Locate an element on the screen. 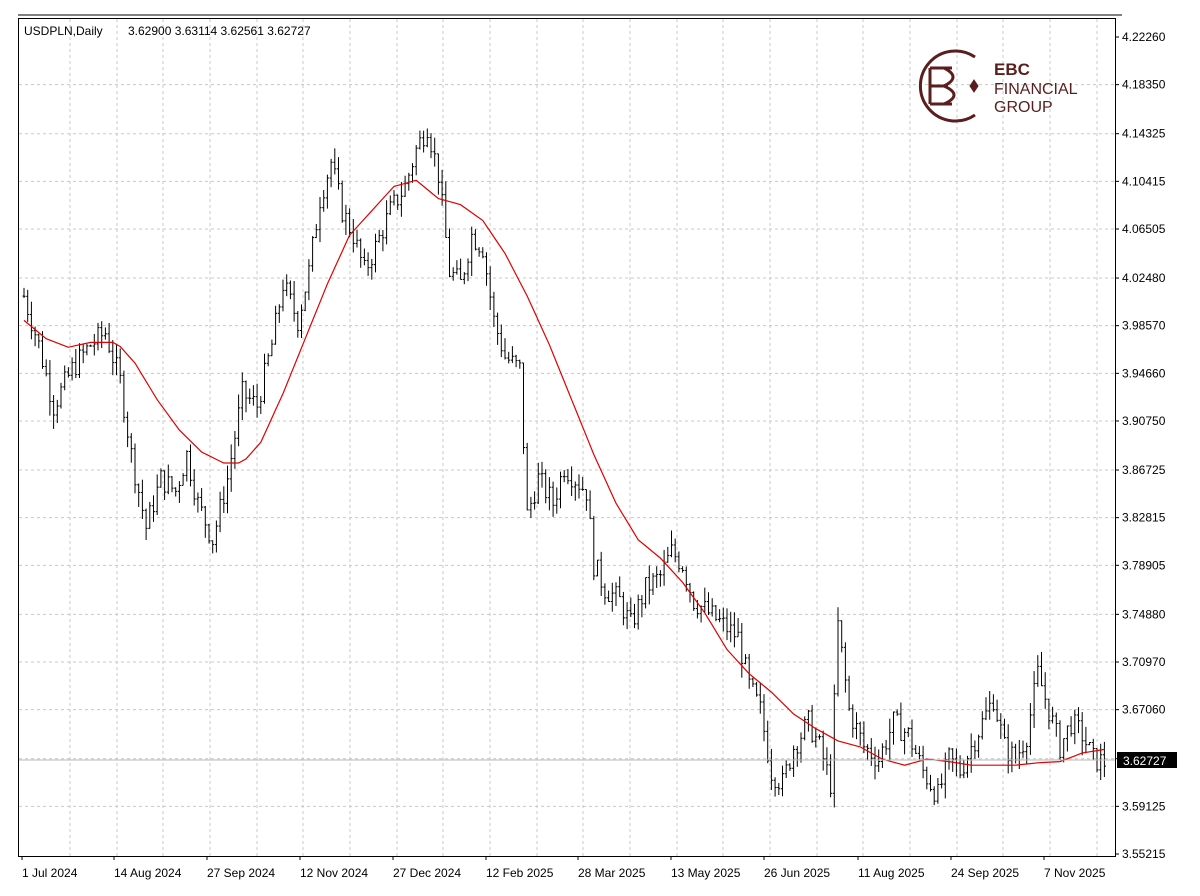 The image size is (1200, 896). y-tick-label: 3.94660 is located at coordinates (1144, 373).